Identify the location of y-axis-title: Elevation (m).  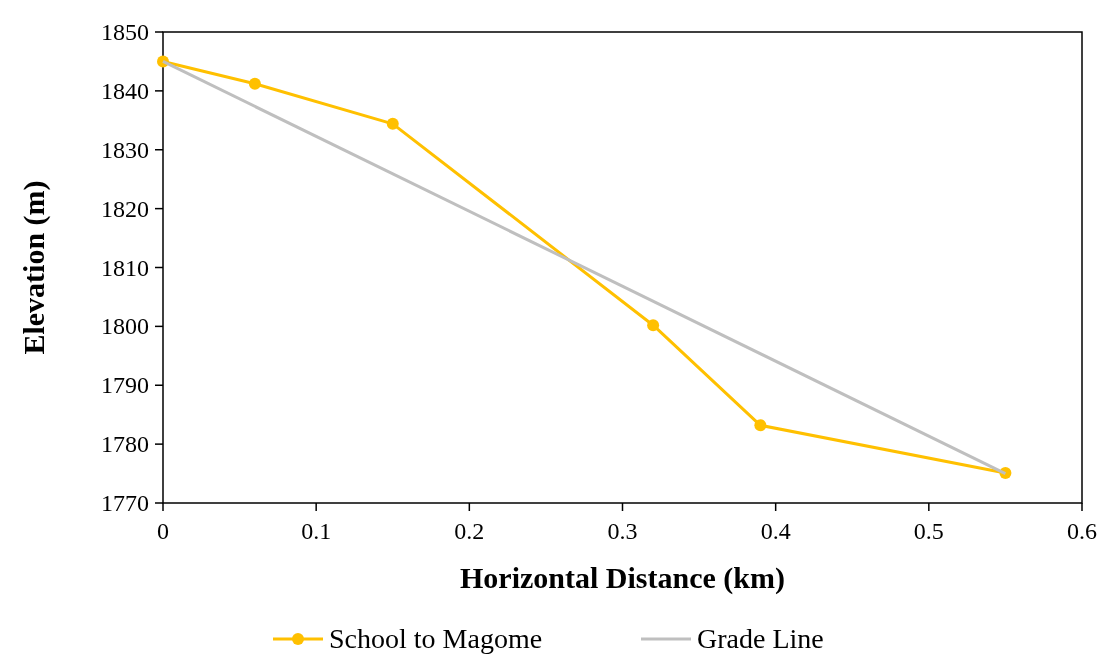
(34, 267).